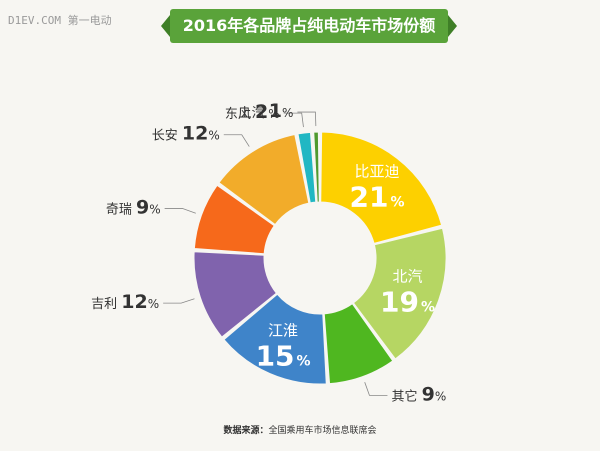 This screenshot has width=600, height=451. Describe the element at coordinates (133, 208) in the screenshot. I see `slice-label-5: 奇瑞 9%` at that location.